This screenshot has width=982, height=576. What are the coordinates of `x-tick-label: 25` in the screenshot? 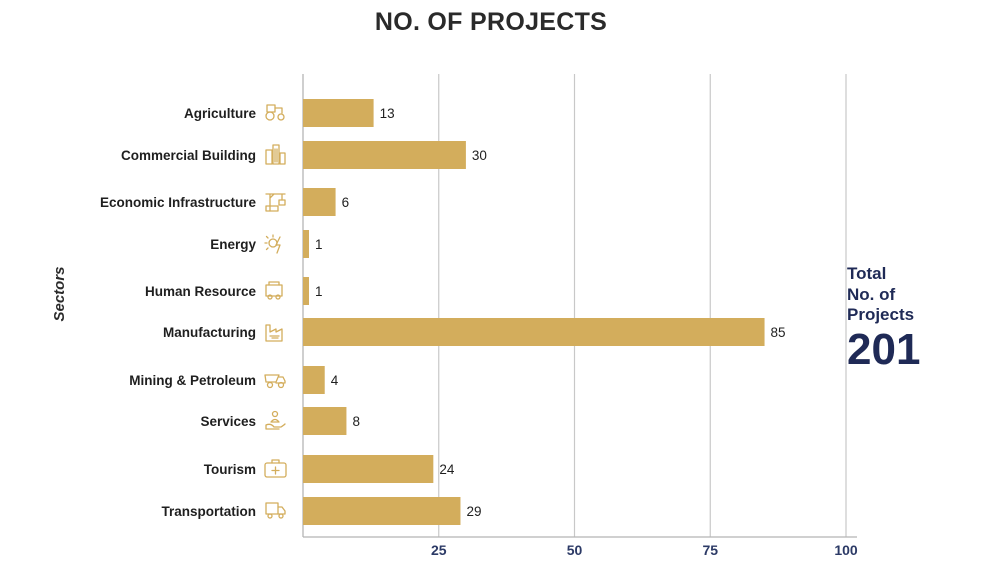 It's located at (439, 550).